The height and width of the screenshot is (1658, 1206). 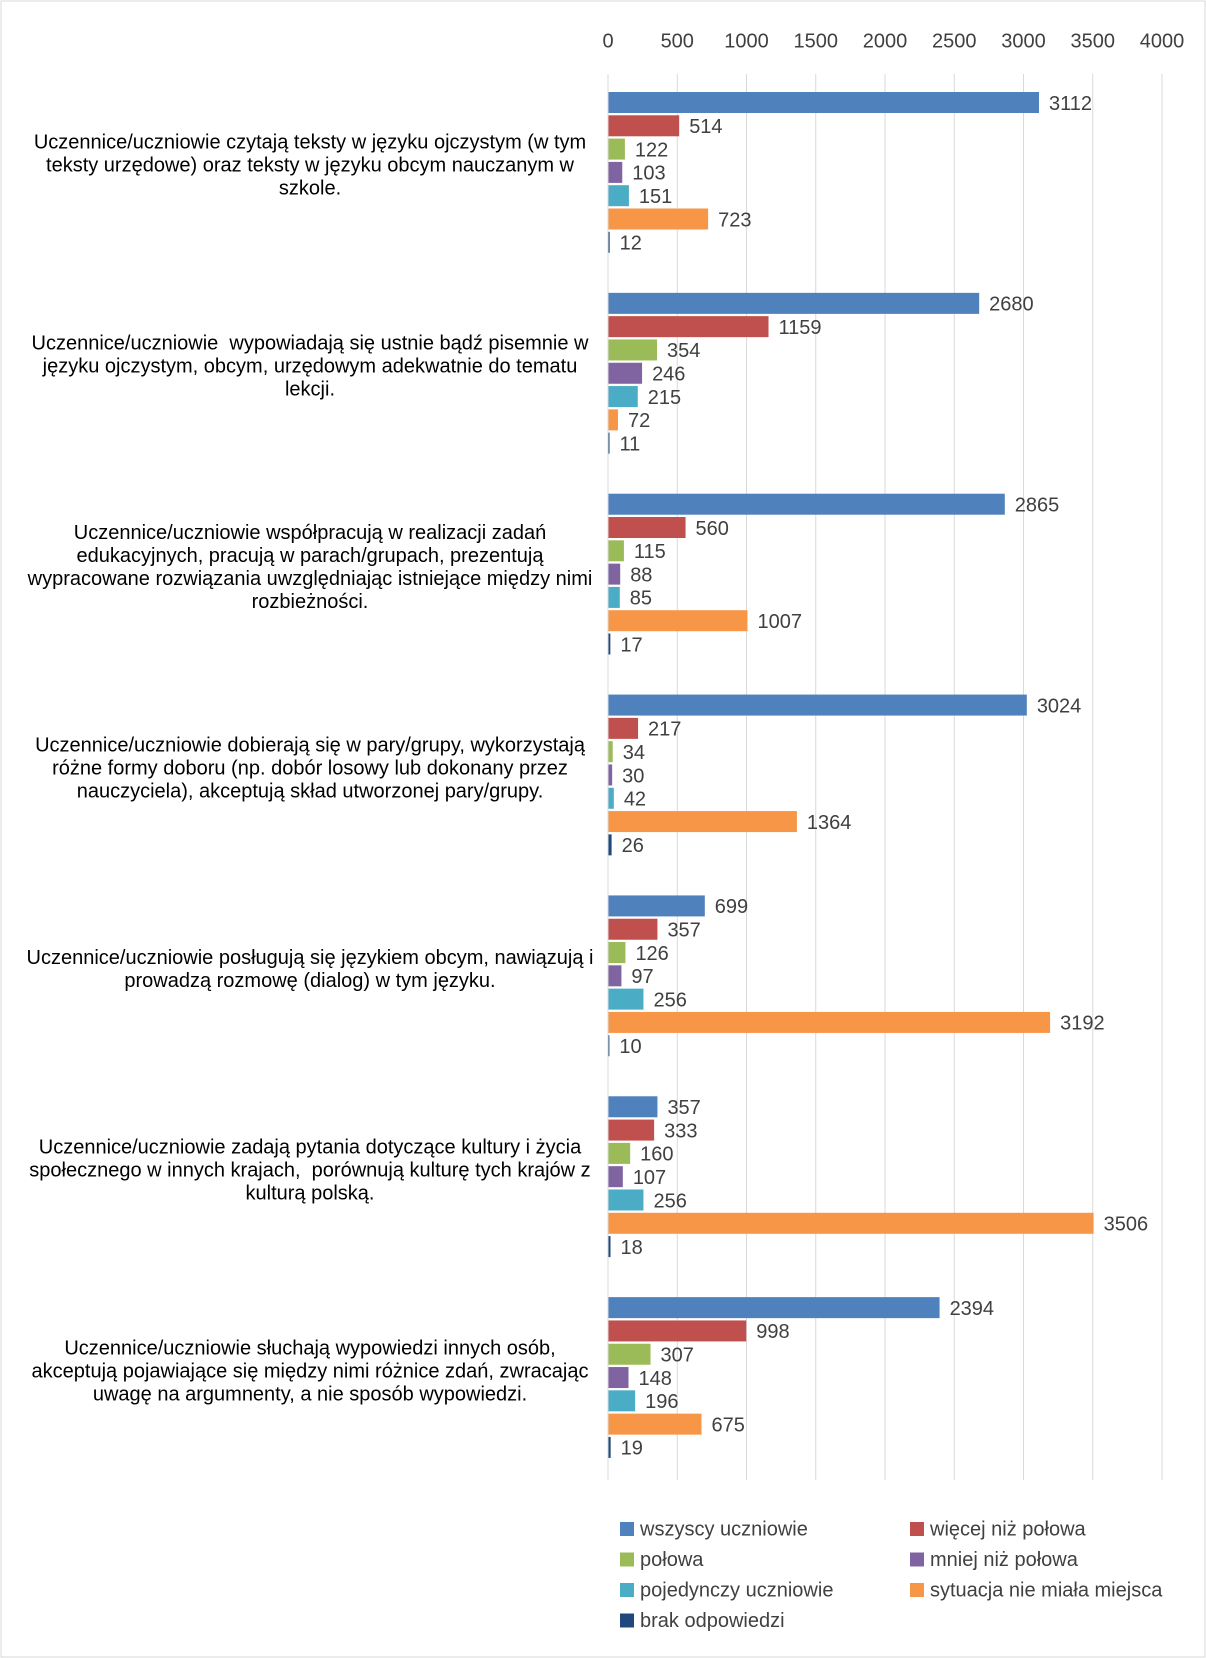 I want to click on data-label: 103, so click(x=648, y=174).